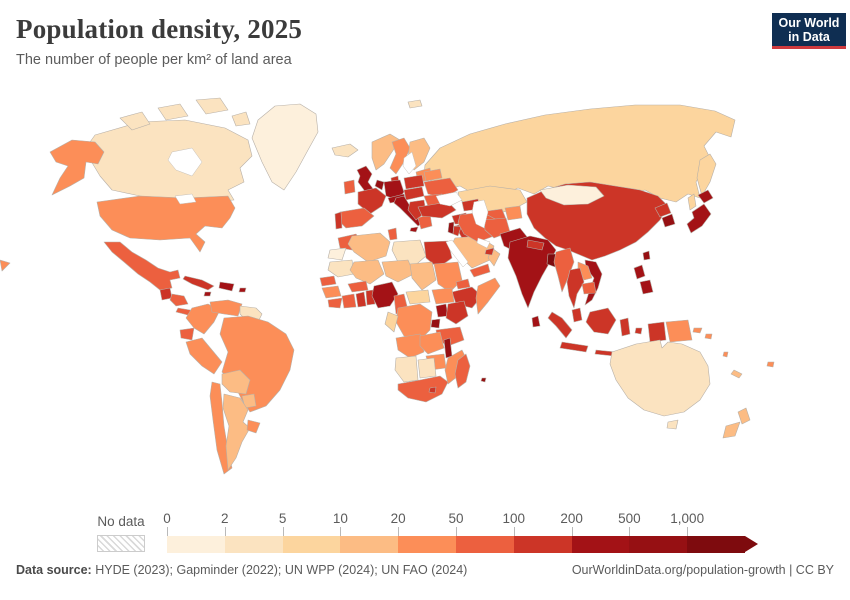  What do you see at coordinates (427, 368) in the screenshot?
I see `country-botswana` at bounding box center [427, 368].